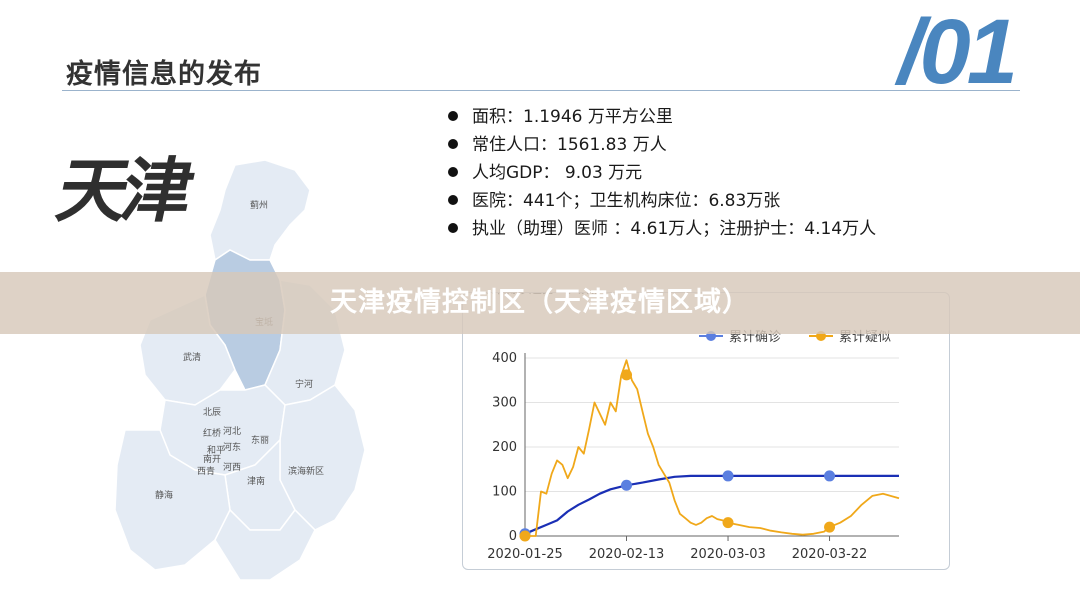  I want to click on district-label: 静海, so click(164, 495).